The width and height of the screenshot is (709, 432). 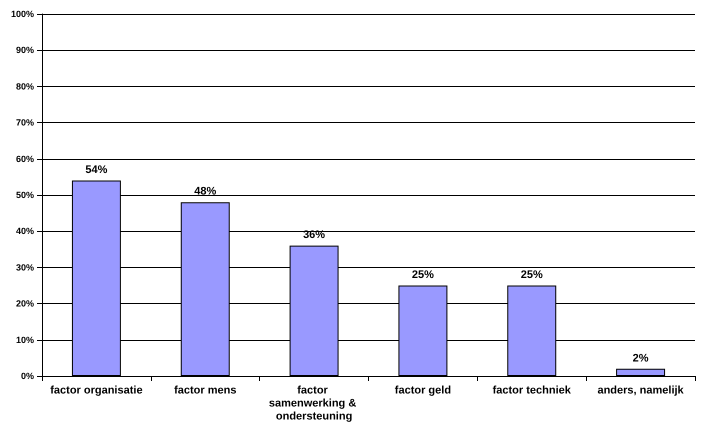 What do you see at coordinates (25, 123) in the screenshot?
I see `y-tick-label: 70%` at bounding box center [25, 123].